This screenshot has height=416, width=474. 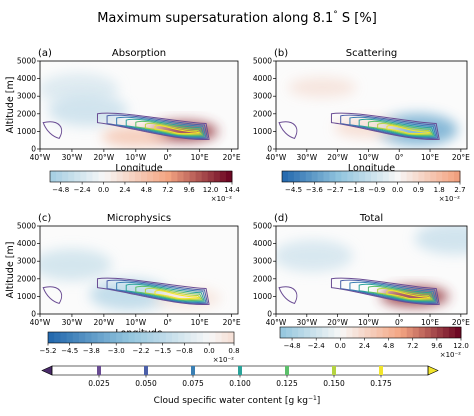 I want to click on contour-legend-bar, so click(x=240, y=370).